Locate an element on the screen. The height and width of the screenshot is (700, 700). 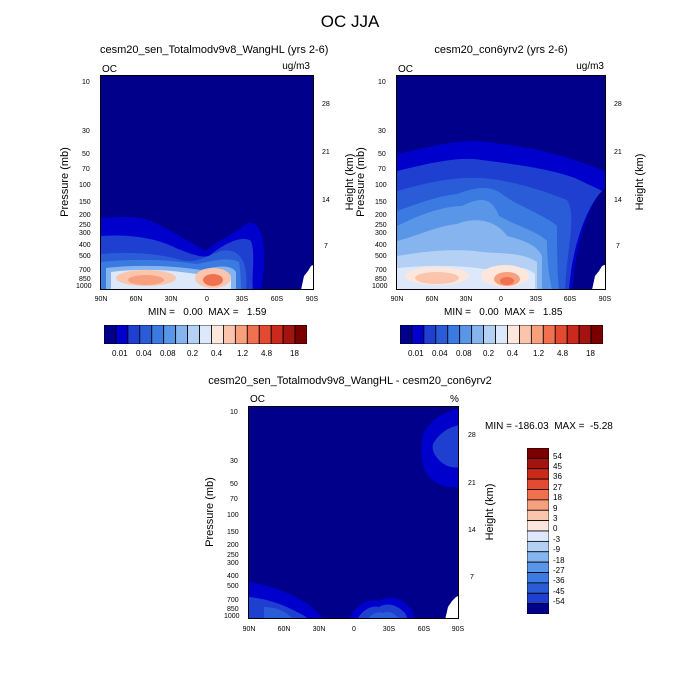
panel2-colorbar-label: 0.04 is located at coordinates (440, 353).